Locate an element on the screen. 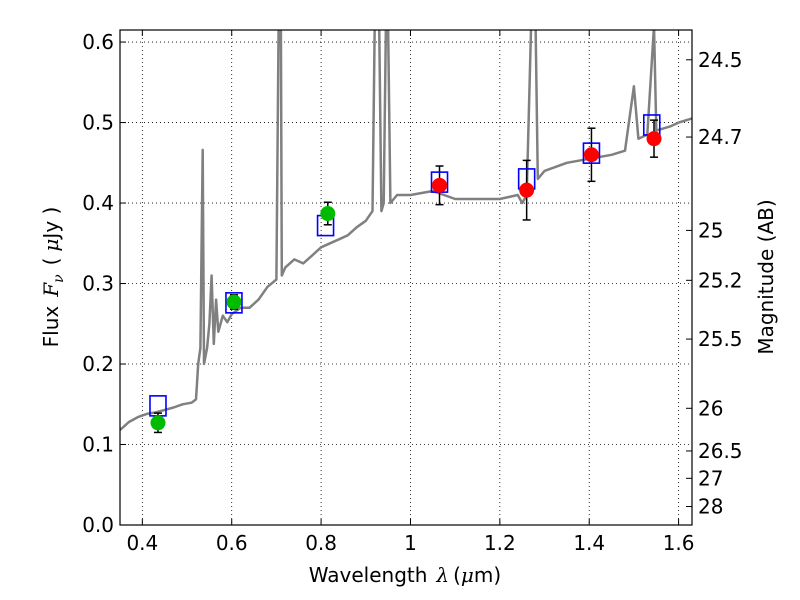 This screenshot has width=800, height=600. magnitude-tick-label: 24.7 is located at coordinates (720, 137).